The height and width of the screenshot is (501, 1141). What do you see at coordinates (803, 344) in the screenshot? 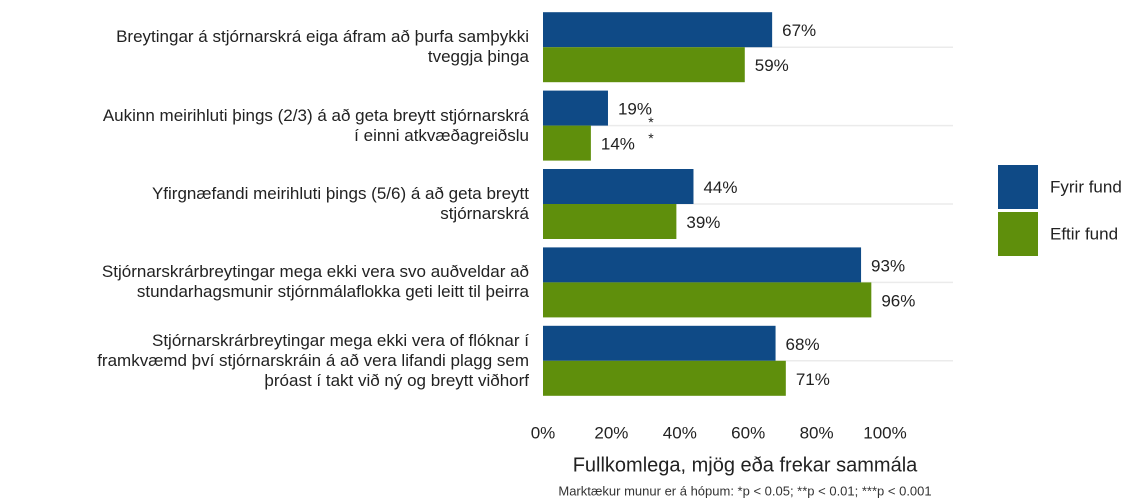
I see `data-label: 68%` at bounding box center [803, 344].